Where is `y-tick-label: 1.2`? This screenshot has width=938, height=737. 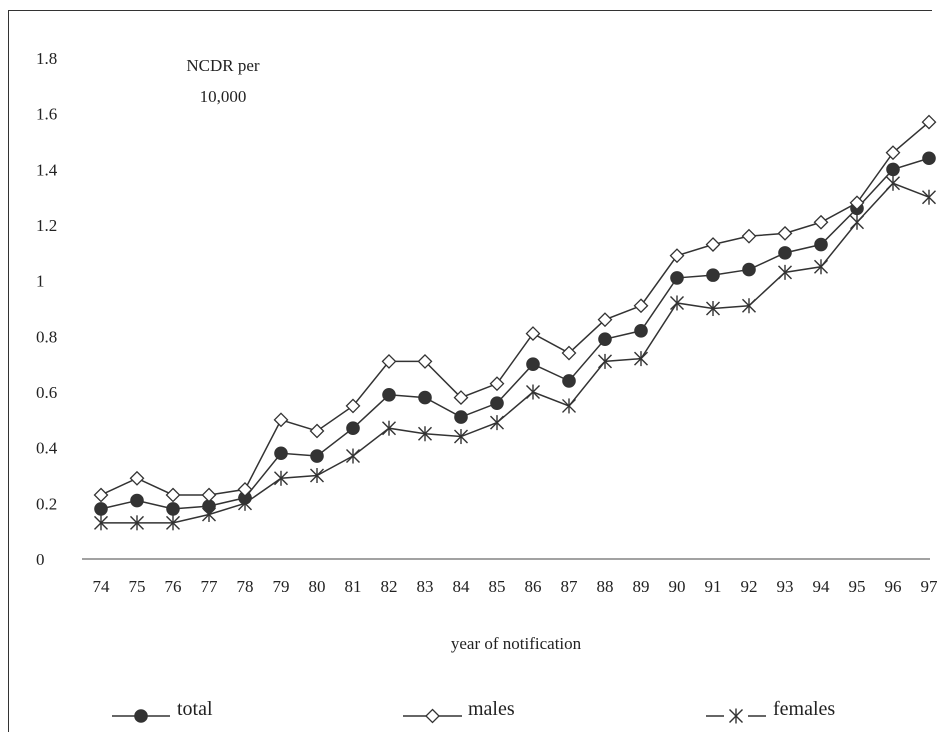 y-tick-label: 1.2 is located at coordinates (46, 225).